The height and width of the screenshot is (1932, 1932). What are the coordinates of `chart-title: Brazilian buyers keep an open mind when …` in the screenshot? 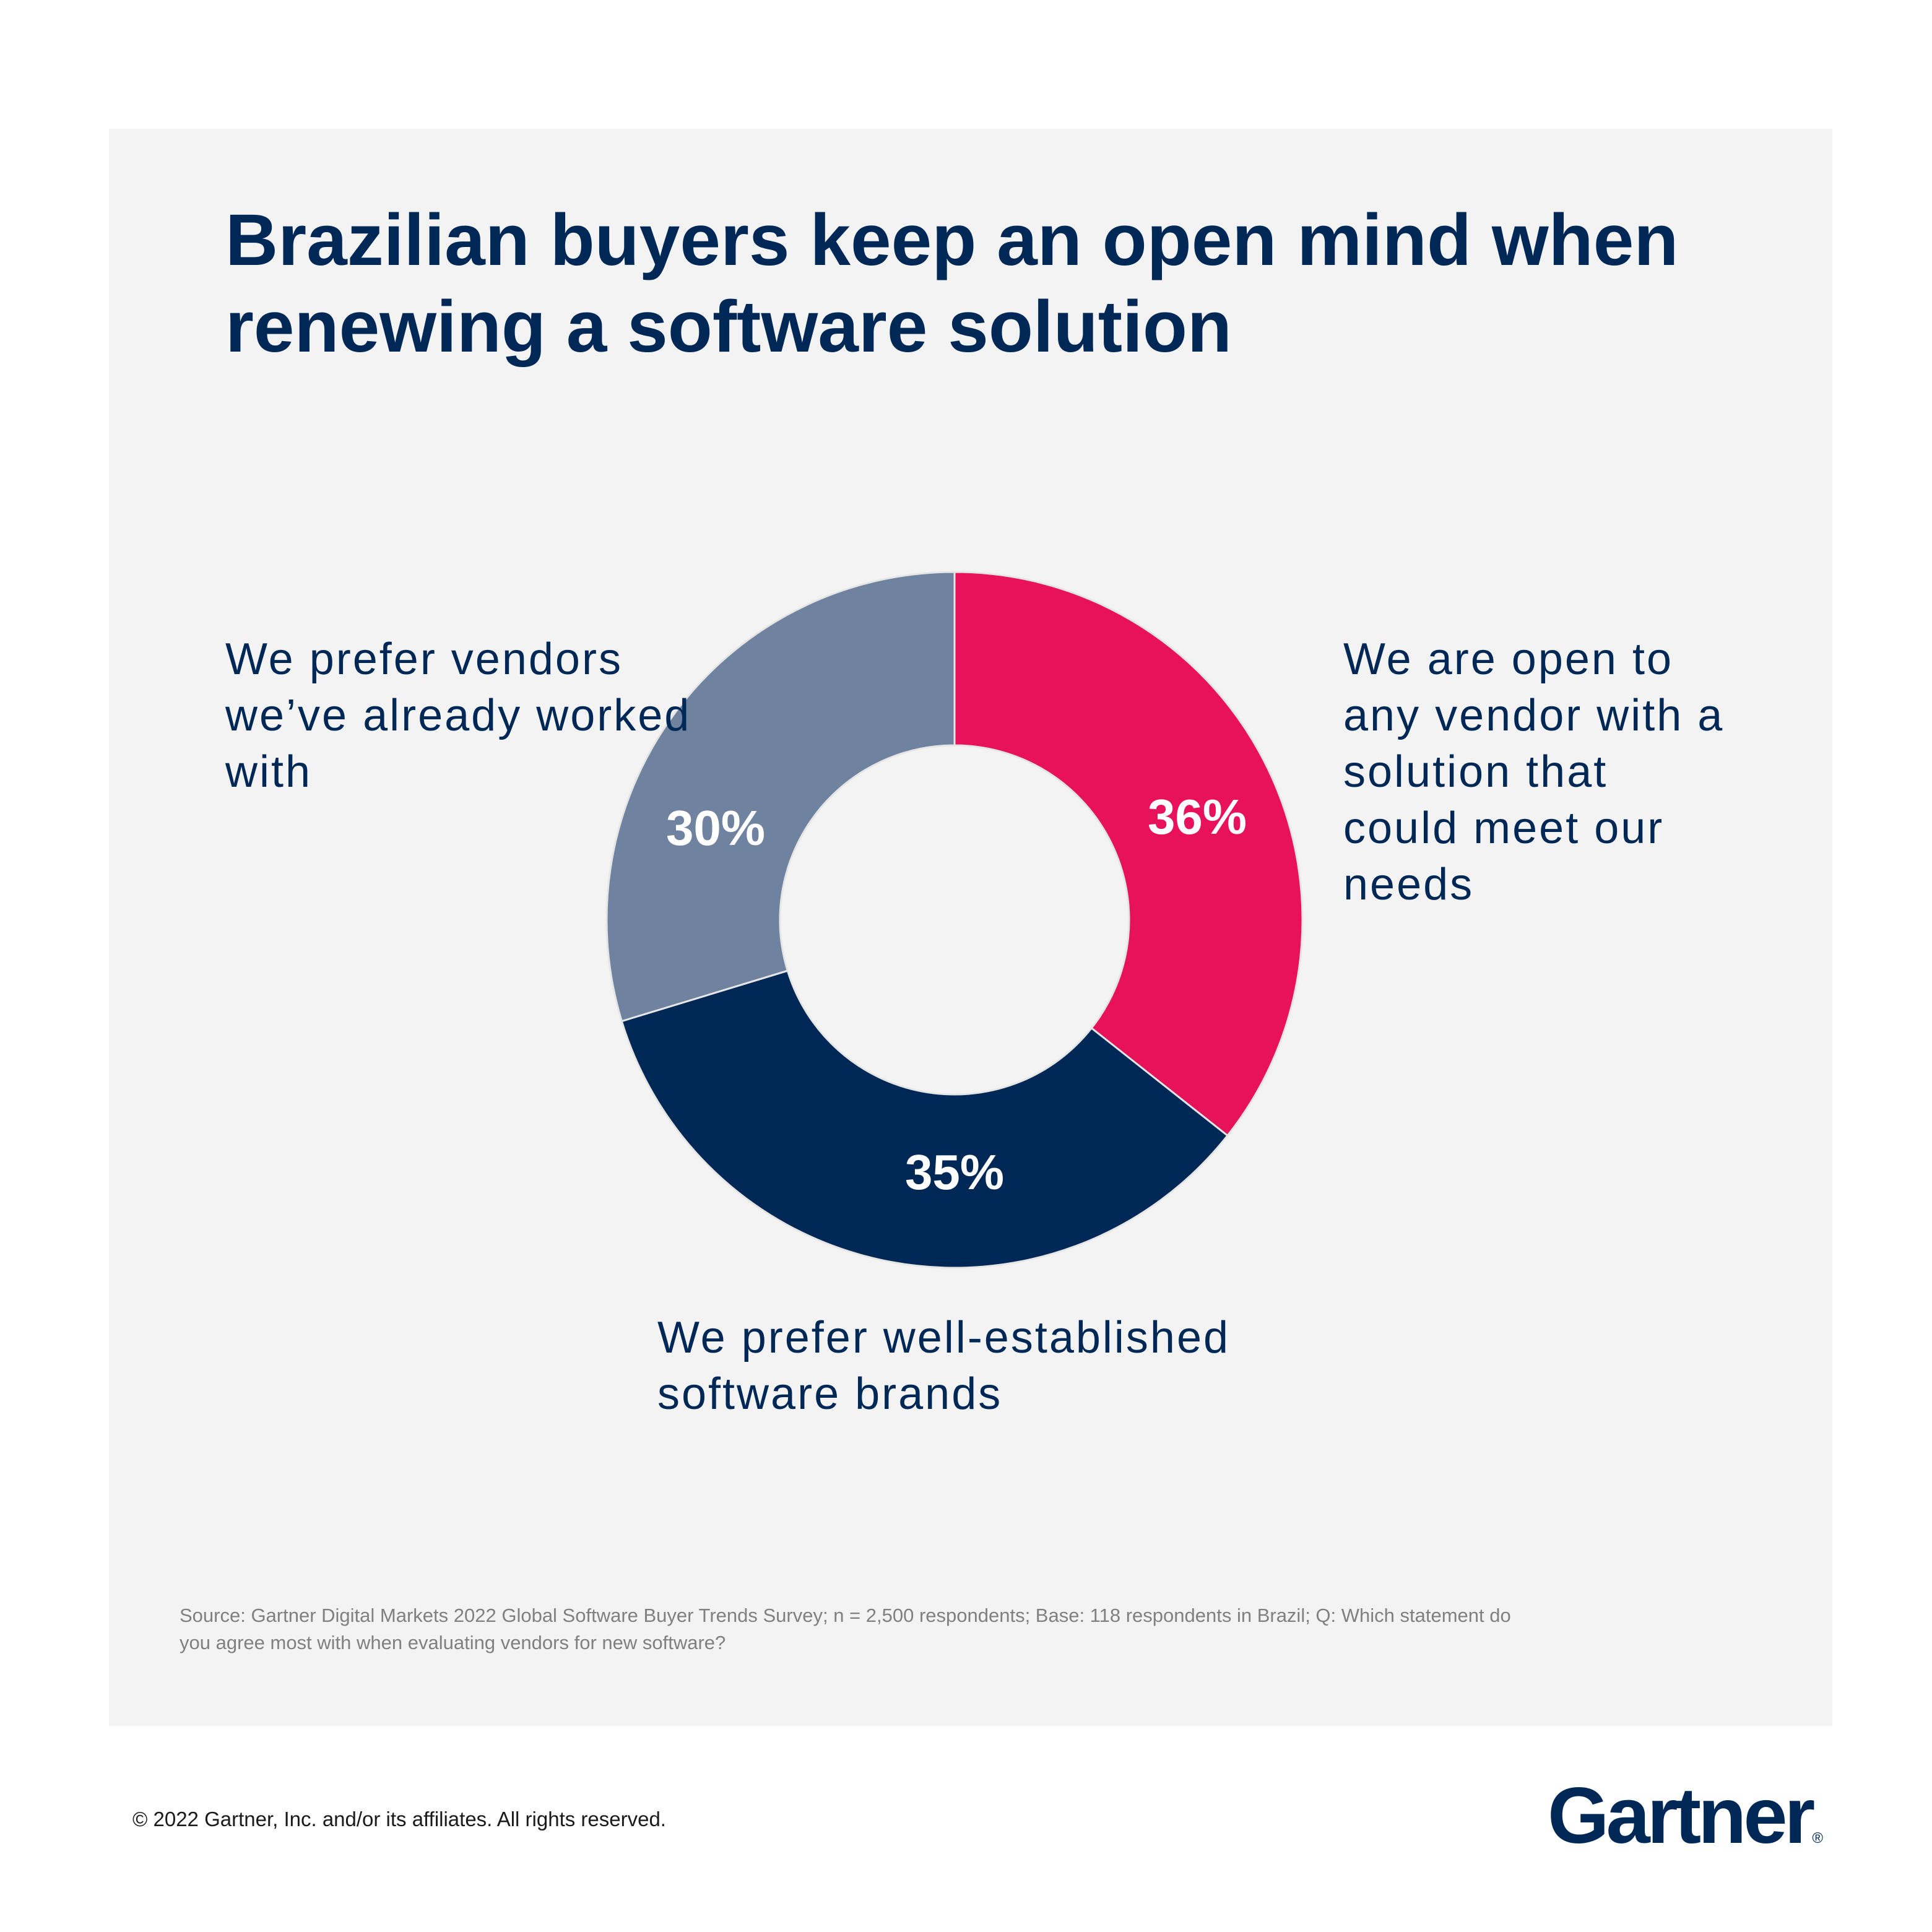 It's located at (952, 283).